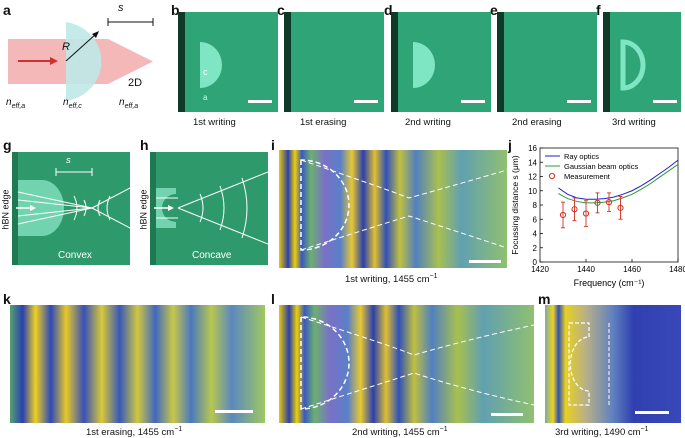 The image size is (685, 438). Describe the element at coordinates (7, 299) in the screenshot. I see `panel-label-k: k` at that location.